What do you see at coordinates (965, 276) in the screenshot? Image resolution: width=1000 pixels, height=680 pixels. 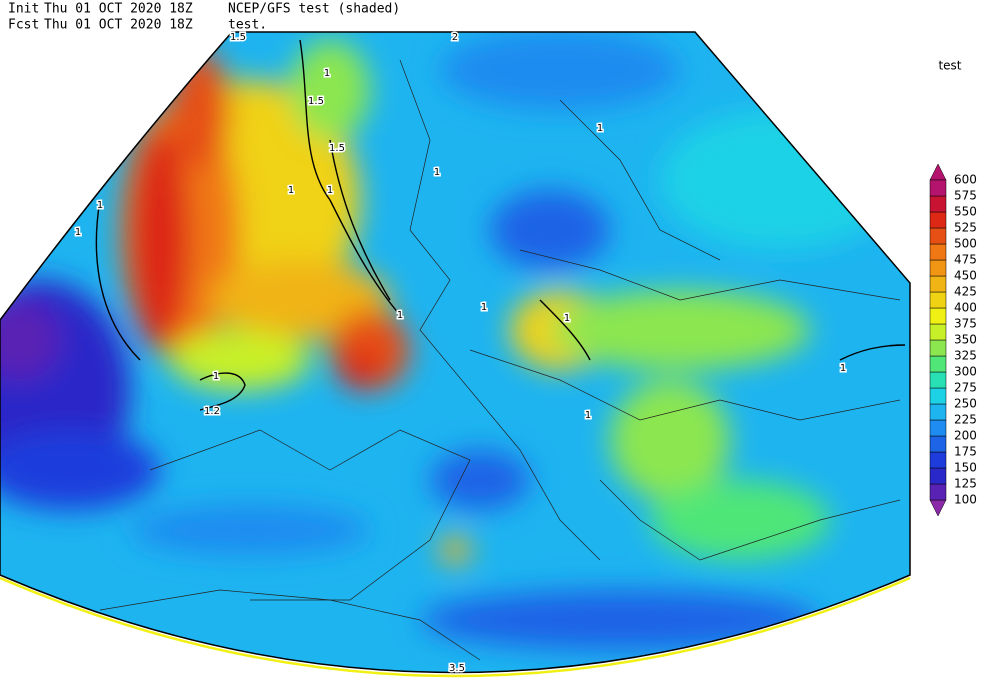 I see `colorbar-label: 450` at bounding box center [965, 276].